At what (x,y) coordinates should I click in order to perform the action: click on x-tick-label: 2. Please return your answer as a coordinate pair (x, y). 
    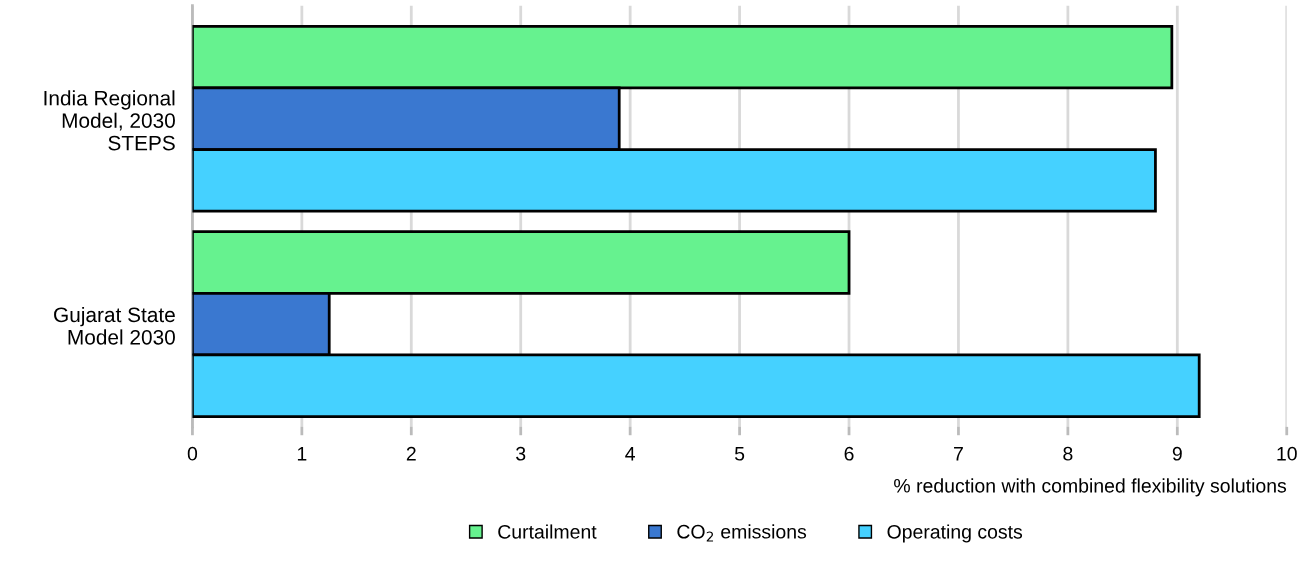
    Looking at the image, I should click on (411, 453).